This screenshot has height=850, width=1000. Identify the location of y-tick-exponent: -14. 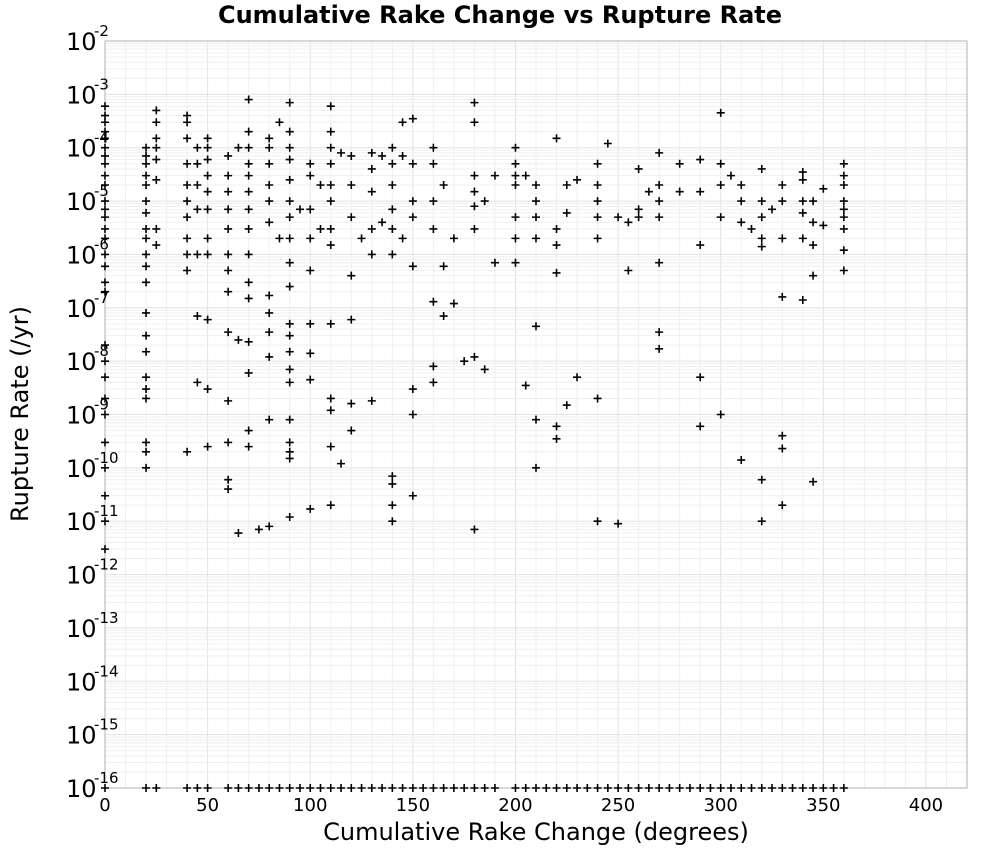
(106, 671).